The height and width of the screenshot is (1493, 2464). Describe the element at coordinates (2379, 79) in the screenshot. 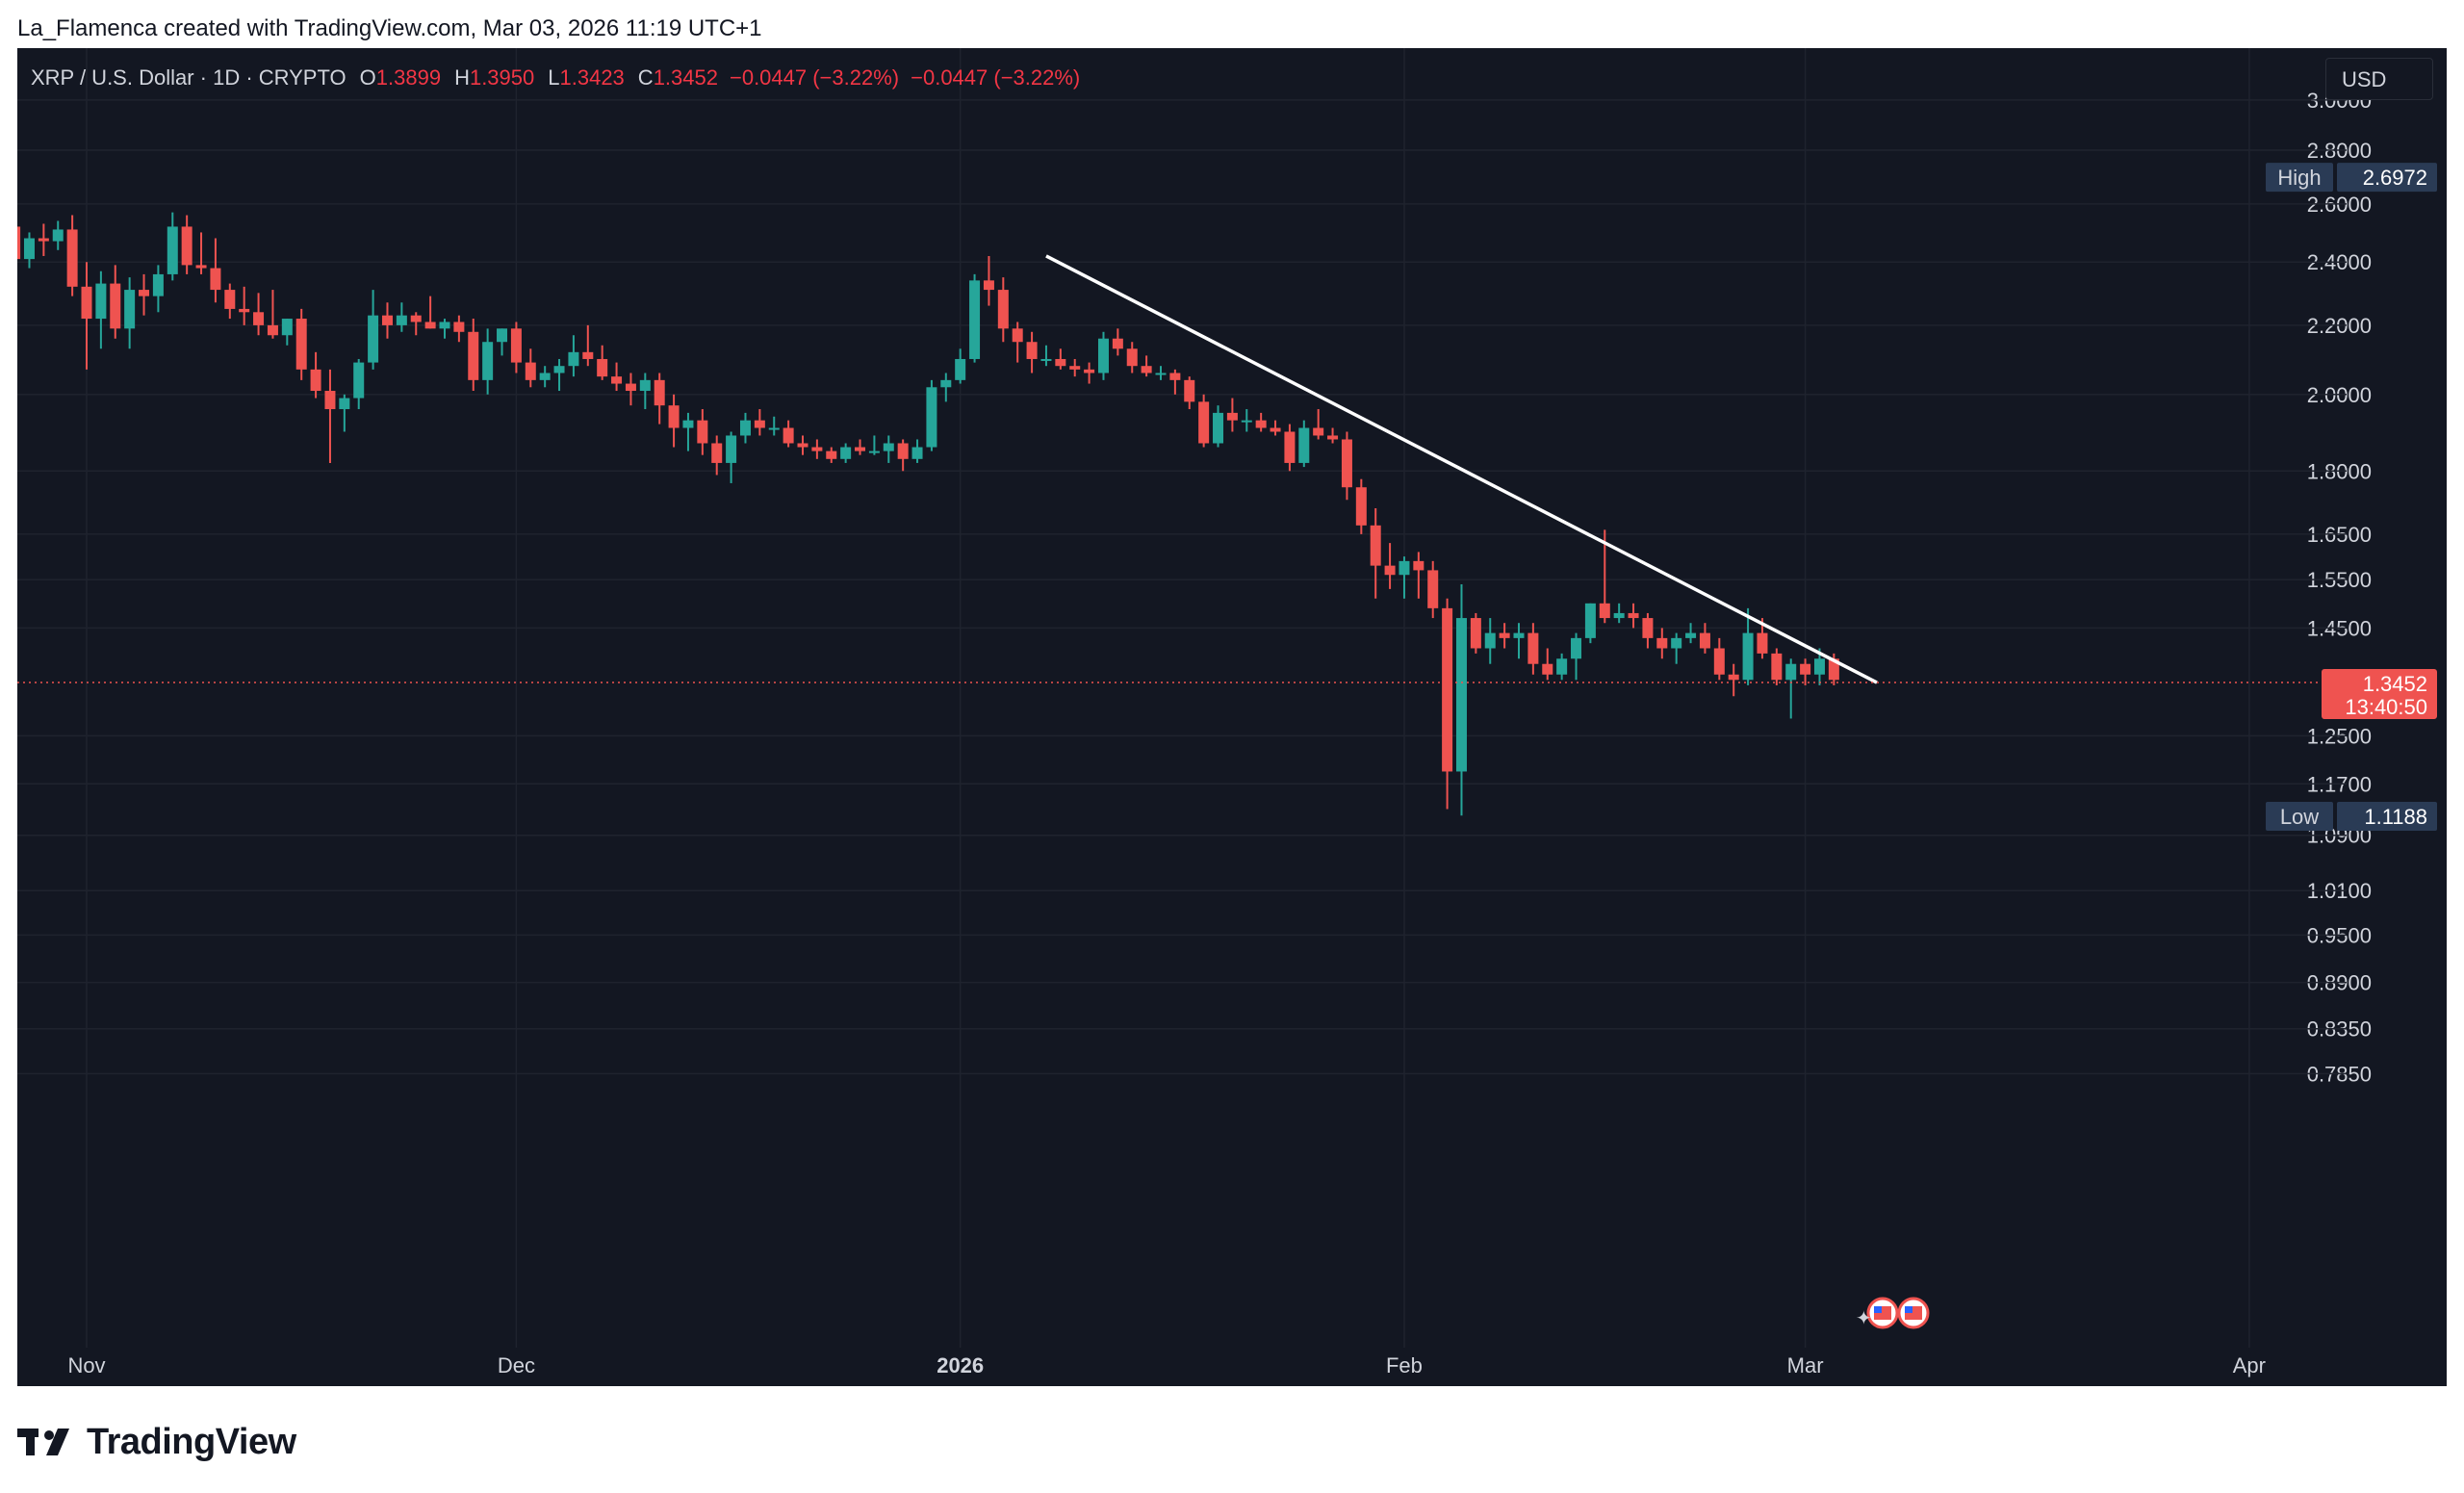

I see `currency-selector: USD` at that location.